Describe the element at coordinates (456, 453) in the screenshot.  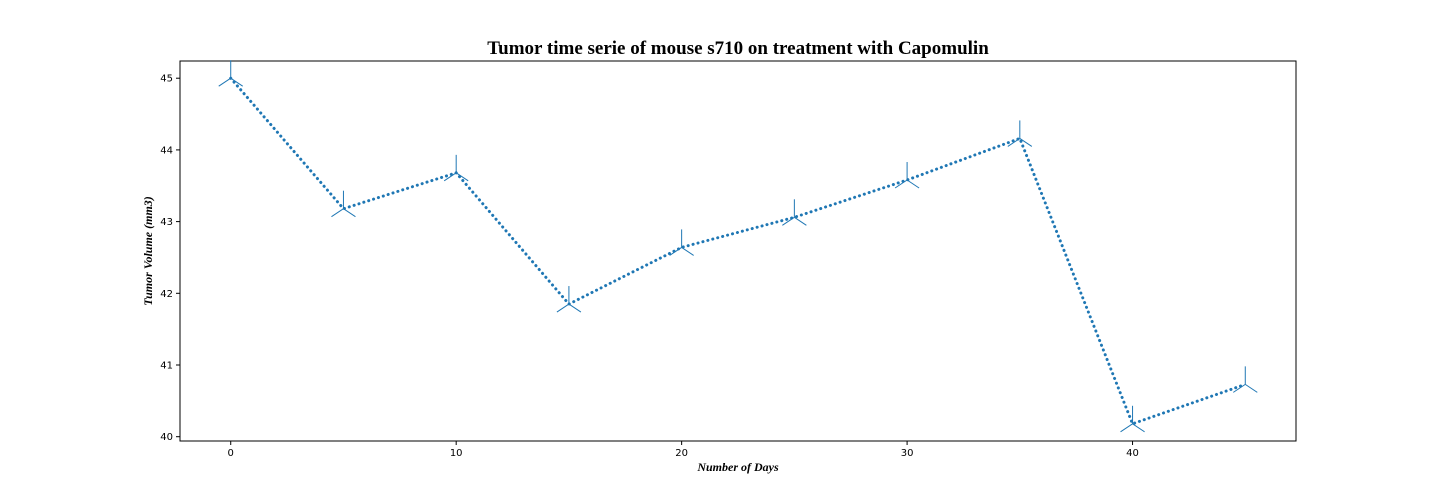
I see `x-tick-label: 10` at that location.